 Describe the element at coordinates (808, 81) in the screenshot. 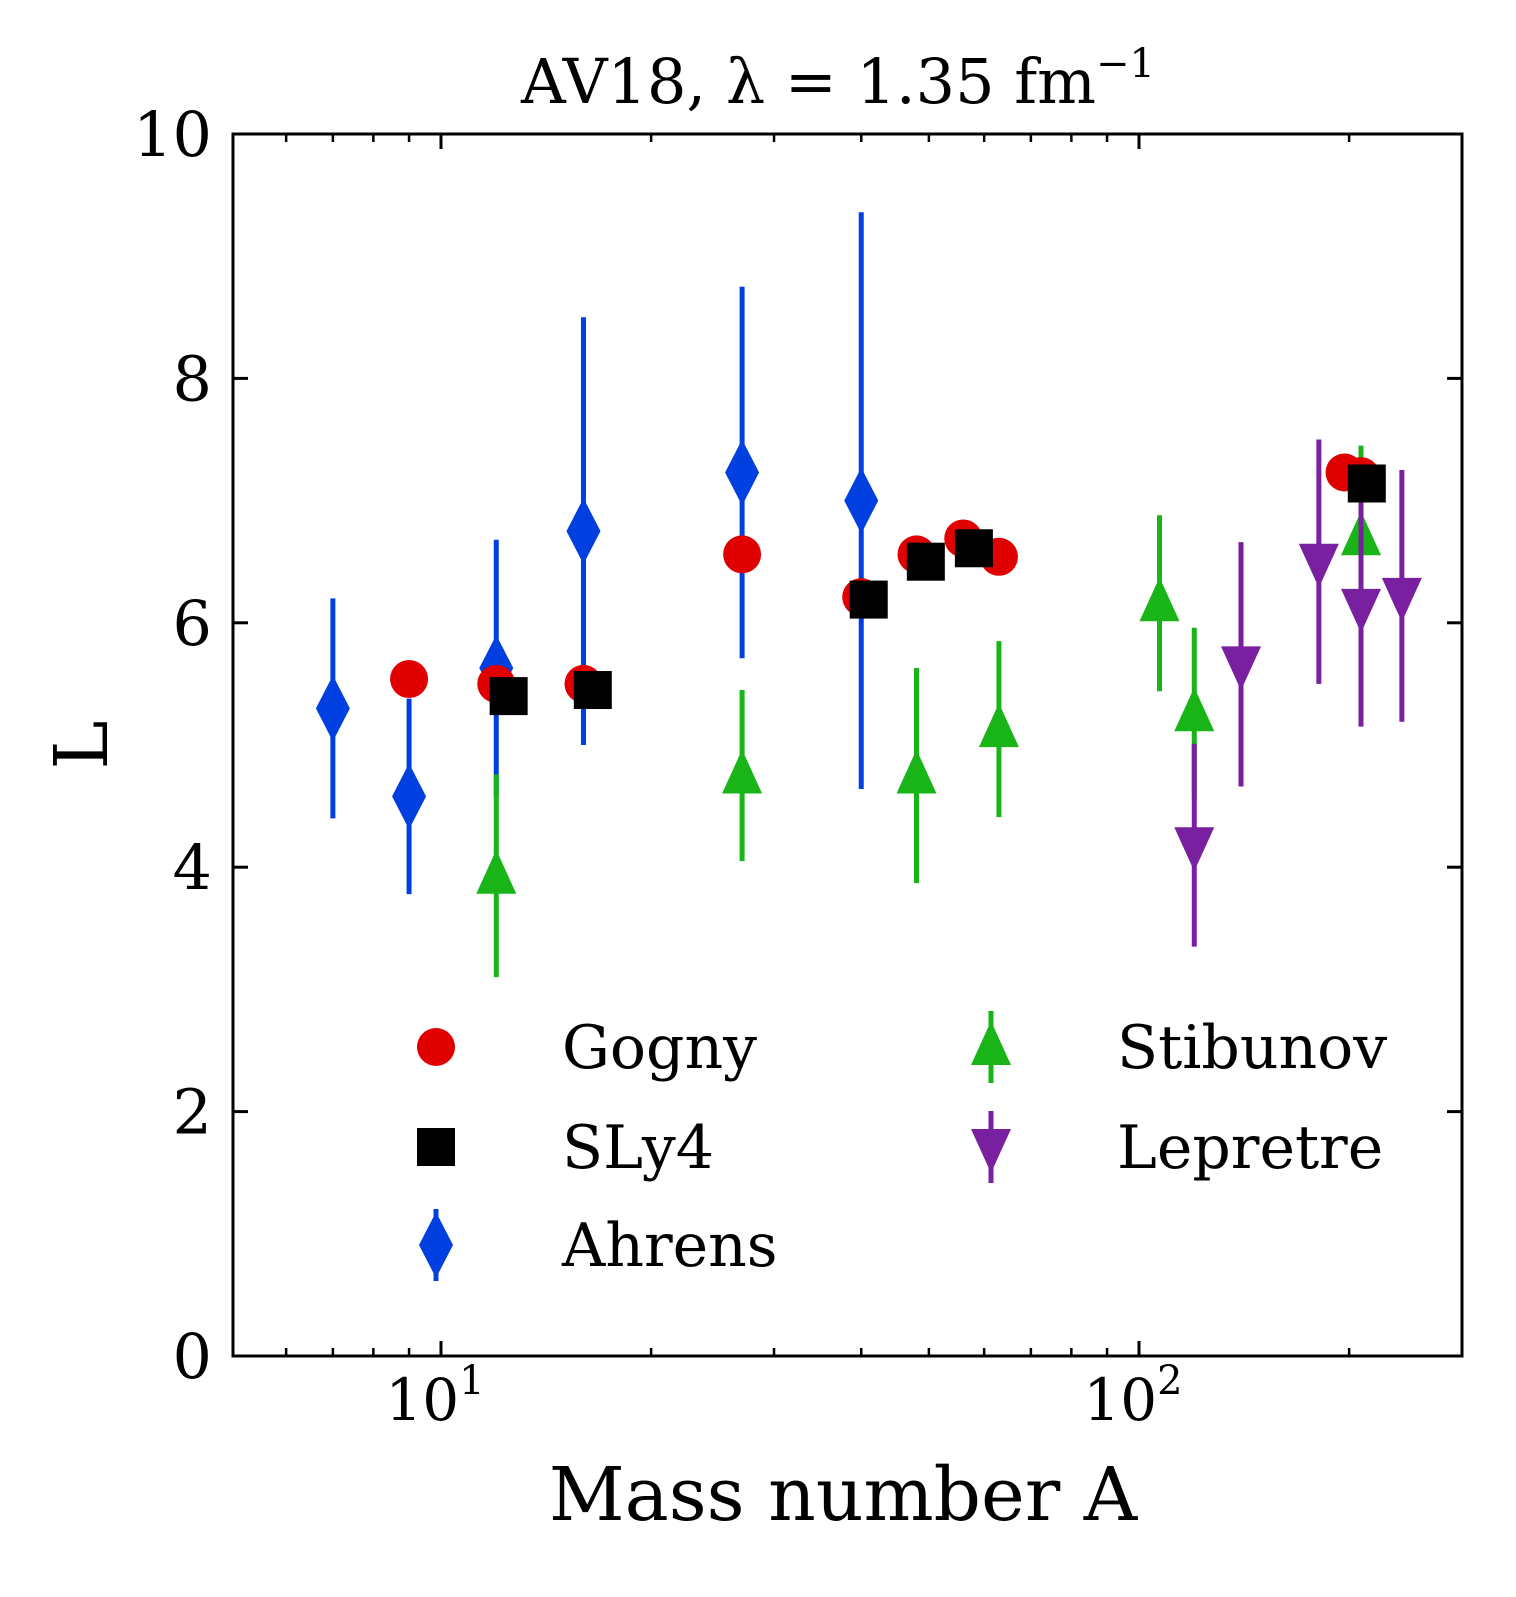

I see `chart-title-main: AV18, λ = 1.35 fm` at that location.